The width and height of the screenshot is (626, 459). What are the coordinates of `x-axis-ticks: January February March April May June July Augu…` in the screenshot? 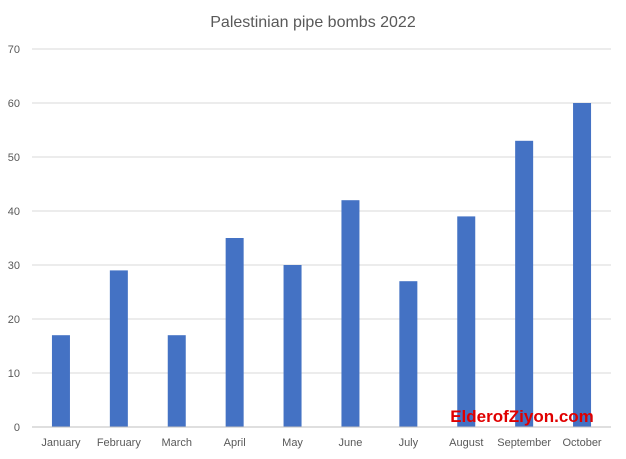 It's located at (321, 443).